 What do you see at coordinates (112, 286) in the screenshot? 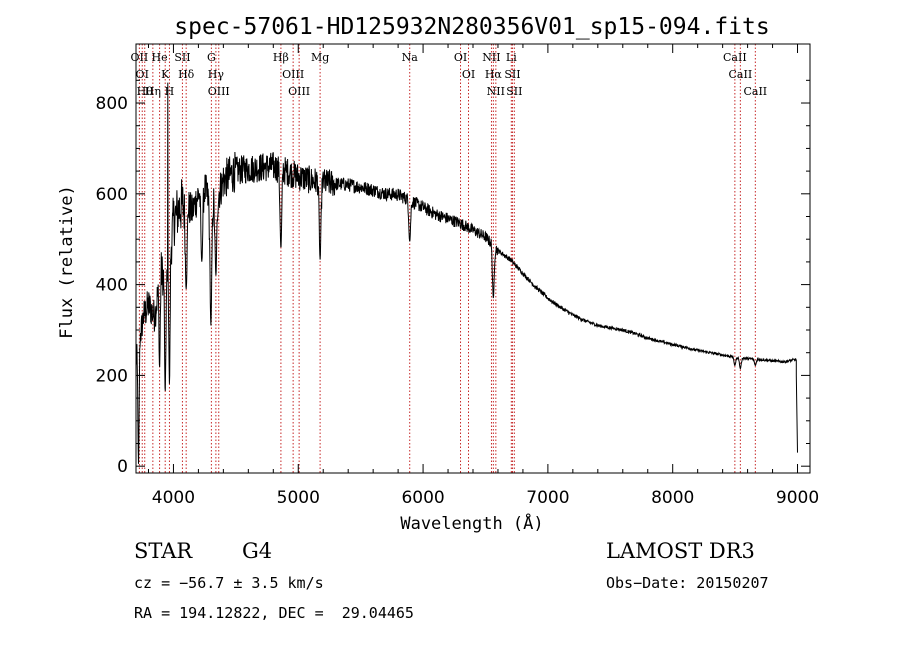
I see `y-tick-label: 400` at bounding box center [112, 286].